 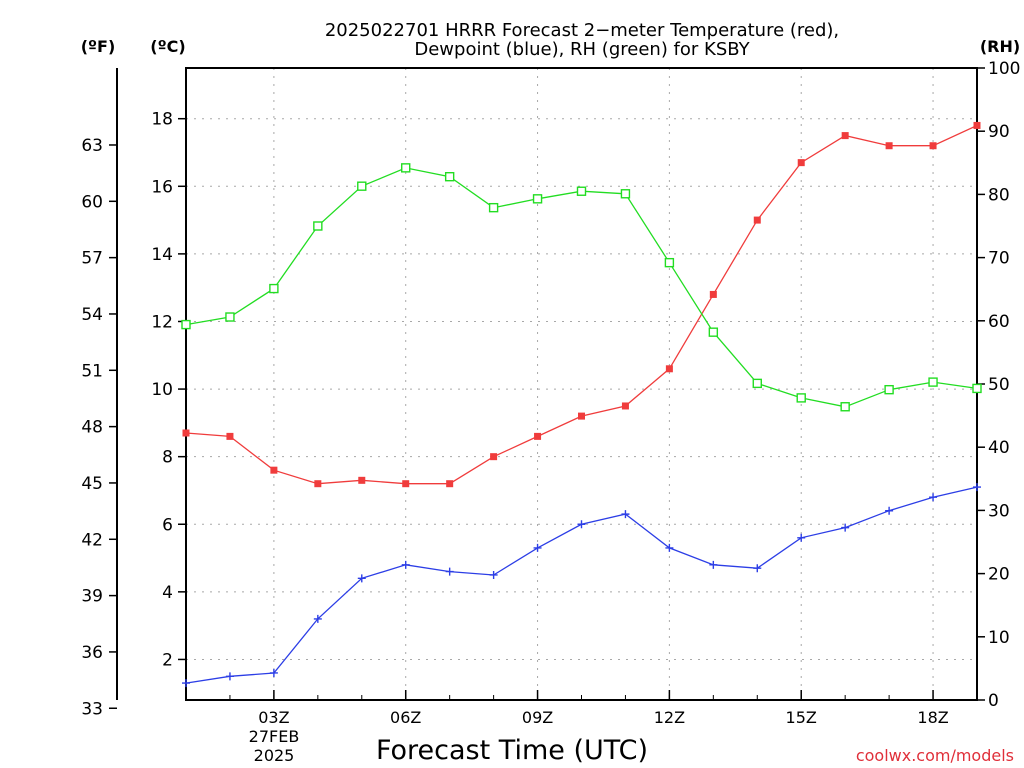 I want to click on rh-tick-label: 0, so click(x=993, y=701).